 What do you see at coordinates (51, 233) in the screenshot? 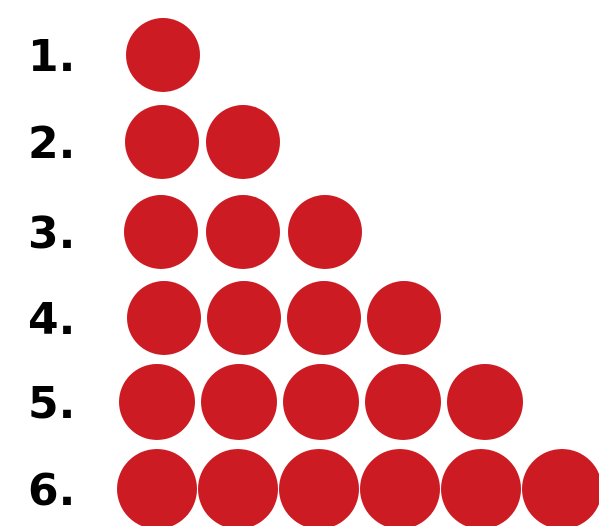
I see `row-number-label: 3.` at bounding box center [51, 233].